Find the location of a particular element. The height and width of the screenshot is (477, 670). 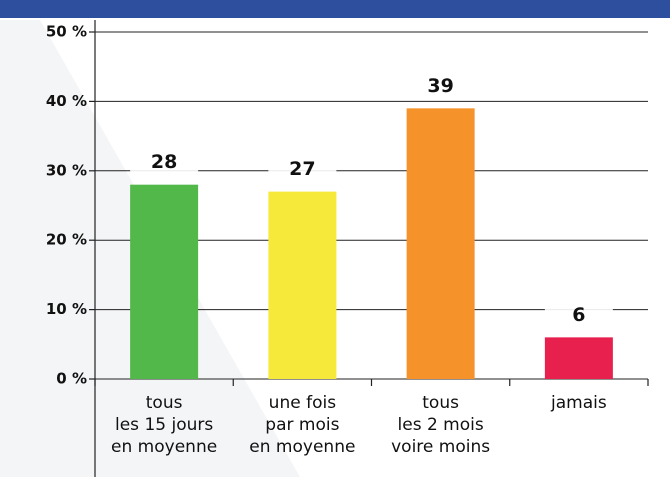

value-label: 27 is located at coordinates (302, 169).